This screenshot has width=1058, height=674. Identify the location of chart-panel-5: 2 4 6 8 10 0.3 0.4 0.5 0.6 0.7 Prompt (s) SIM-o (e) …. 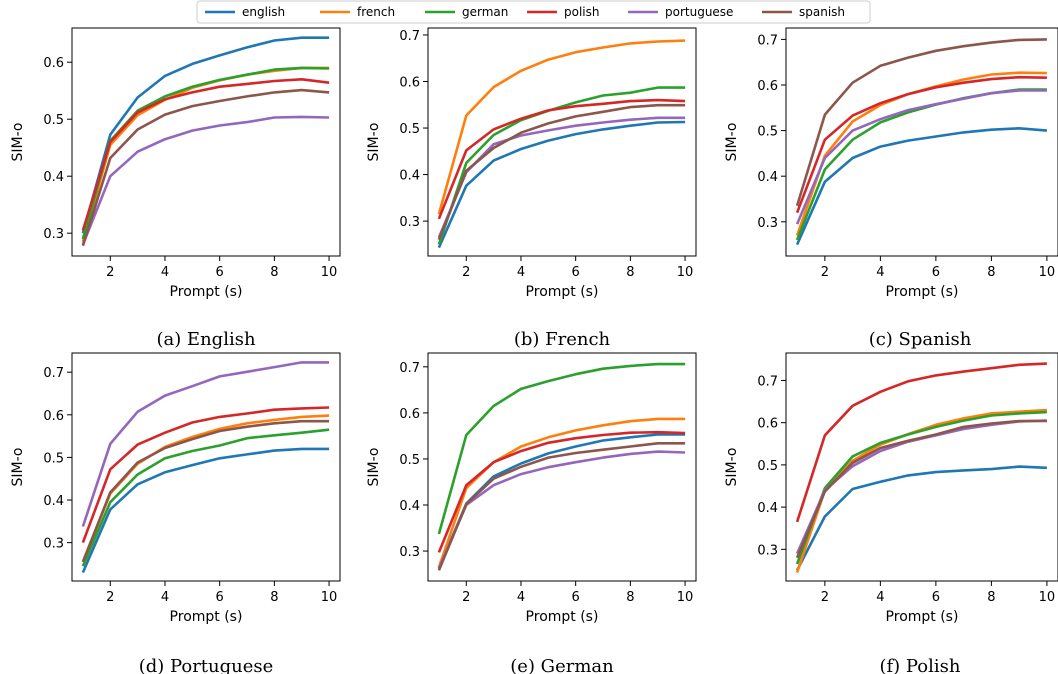
(531, 513).